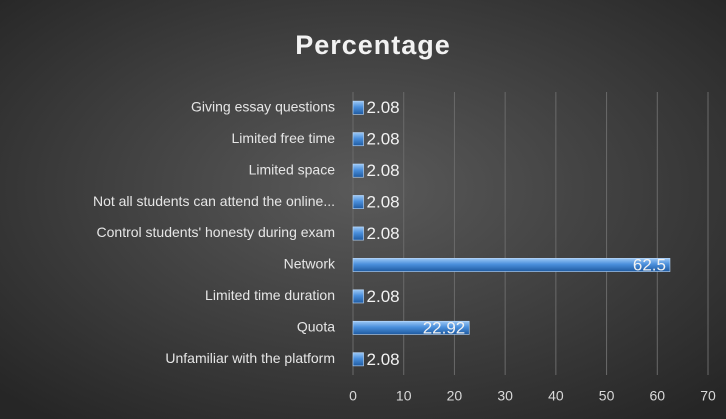 This screenshot has height=419, width=726. I want to click on value-label: 62.5, so click(649, 264).